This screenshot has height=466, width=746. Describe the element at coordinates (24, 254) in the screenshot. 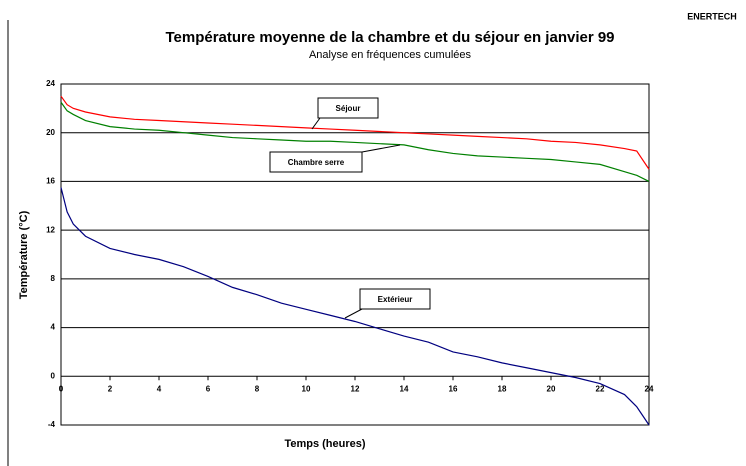

I see `y-axis-label: Température (°C)` at that location.